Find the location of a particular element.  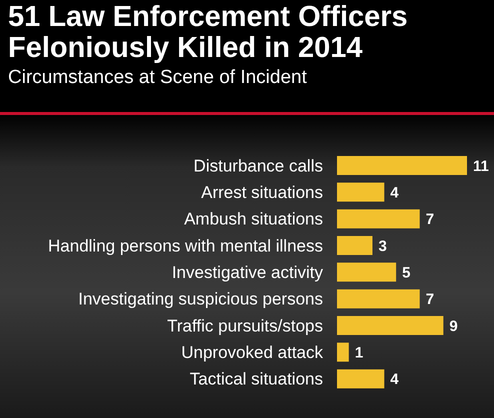

y-tick-label: Traffic pursuits/stops is located at coordinates (245, 326).